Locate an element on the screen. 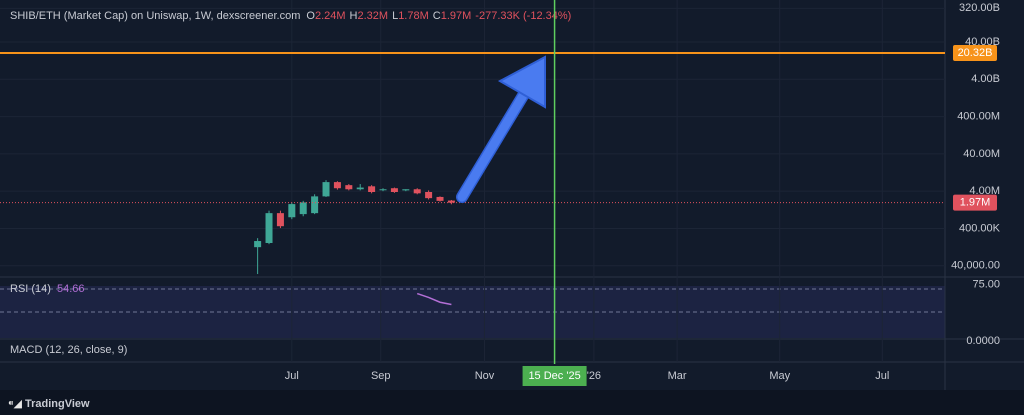 This screenshot has width=1024, height=415. x-tick-label: Nov is located at coordinates (485, 376).